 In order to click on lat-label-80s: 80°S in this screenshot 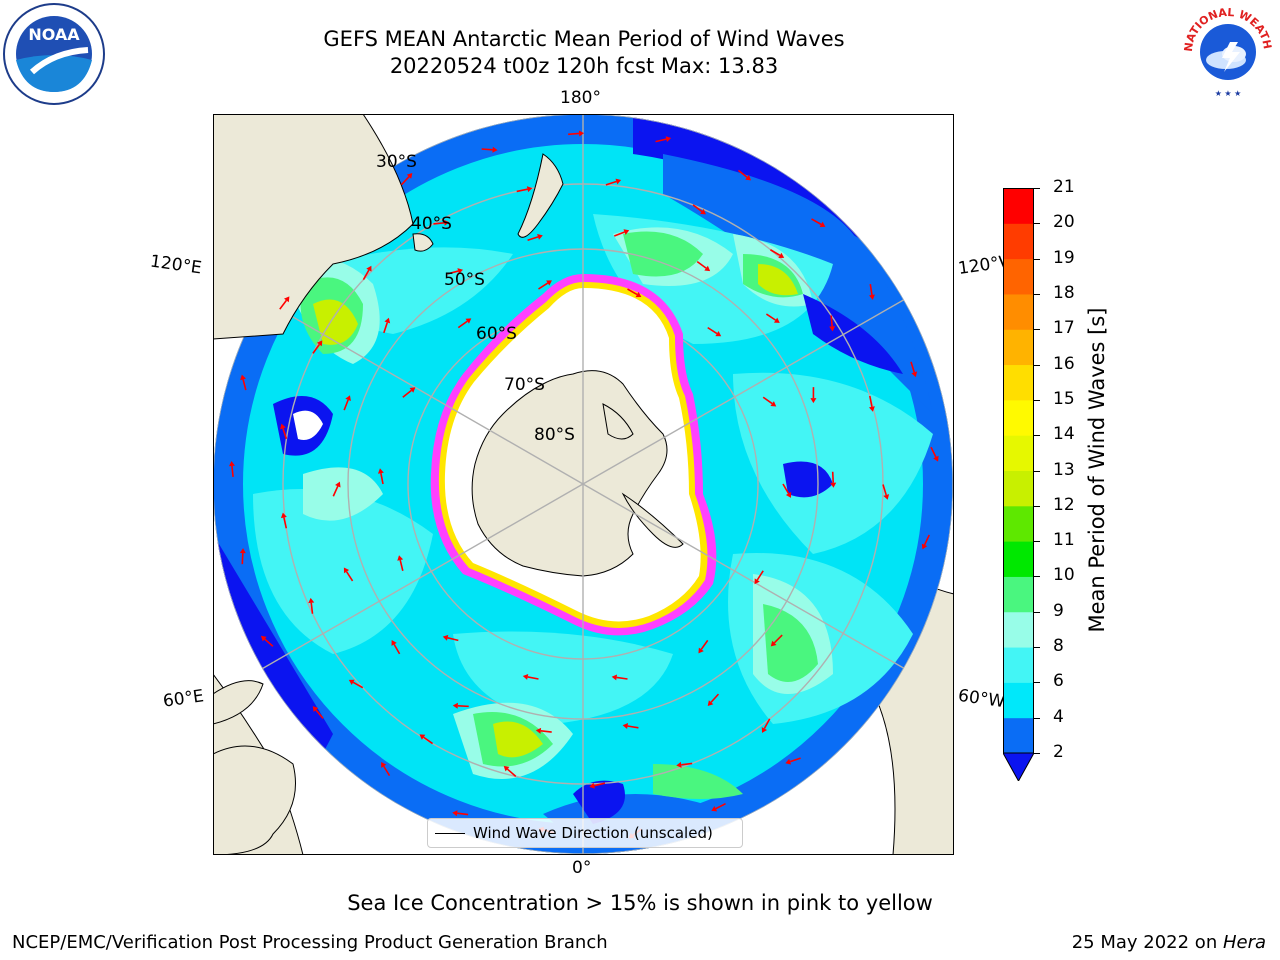, I will do `click(554, 435)`.